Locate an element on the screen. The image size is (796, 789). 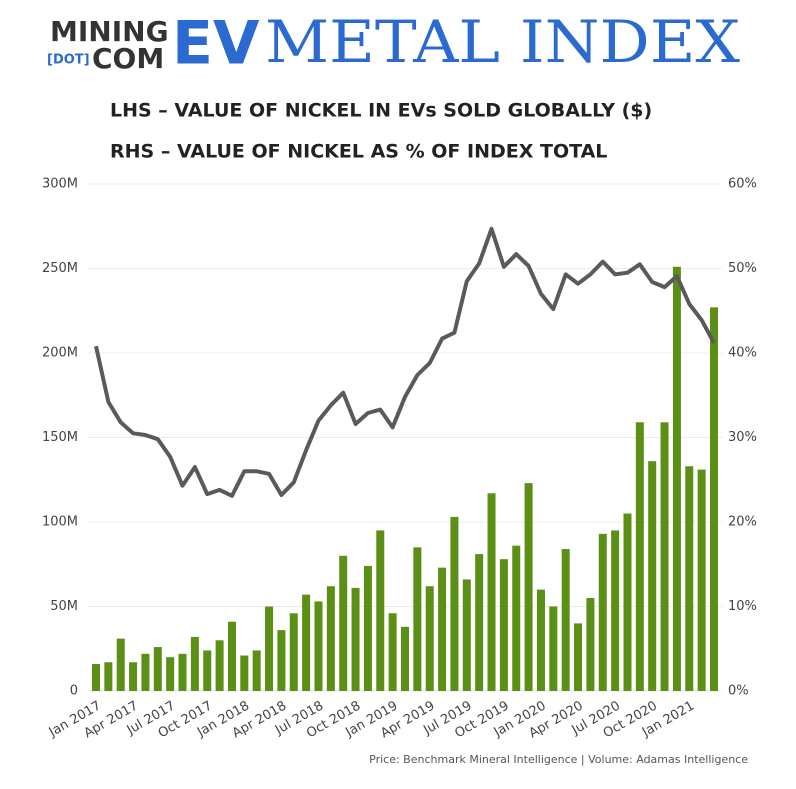
y2-tick-label: 50% is located at coordinates (742, 268).